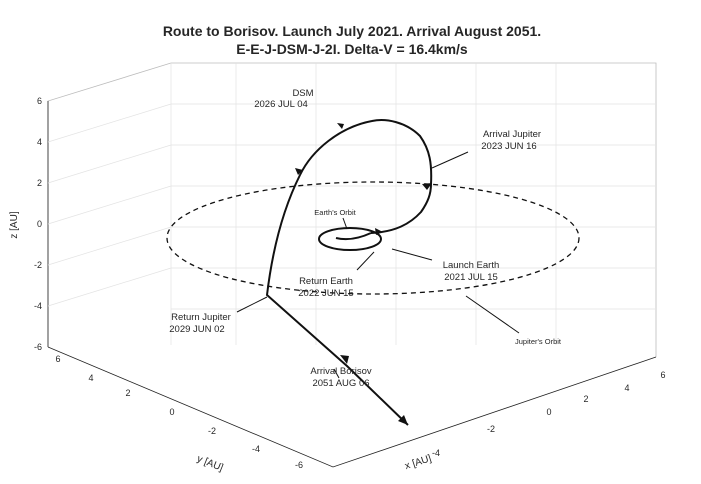  I want to click on y-tick-label: 4, so click(90, 378).